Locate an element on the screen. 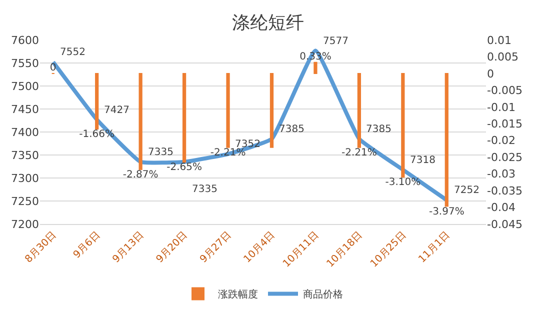 This screenshot has width=536, height=320. y-tick-label: 7200 is located at coordinates (25, 224).